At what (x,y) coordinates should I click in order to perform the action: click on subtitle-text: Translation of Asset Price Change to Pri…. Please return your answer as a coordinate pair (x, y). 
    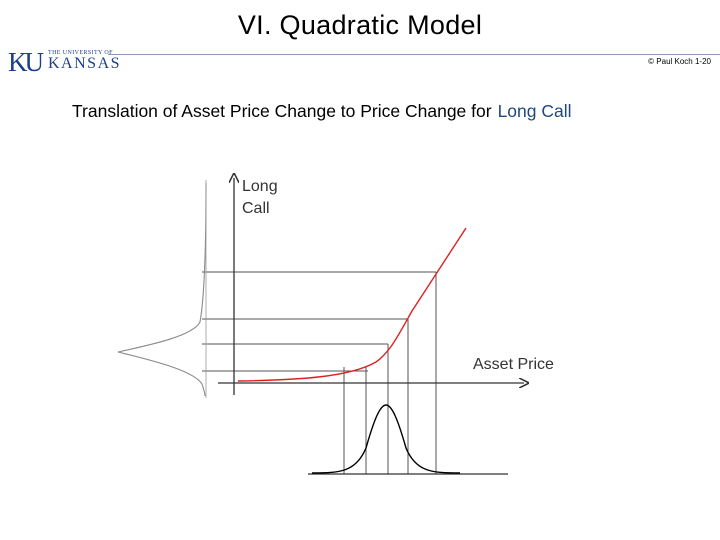
    Looking at the image, I should click on (282, 111).